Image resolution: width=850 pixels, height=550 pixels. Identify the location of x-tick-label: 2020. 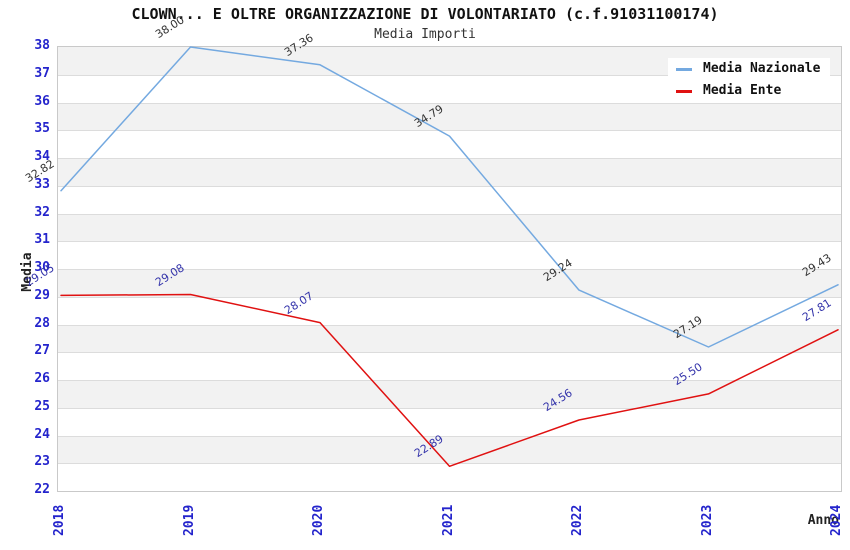
(318, 520).